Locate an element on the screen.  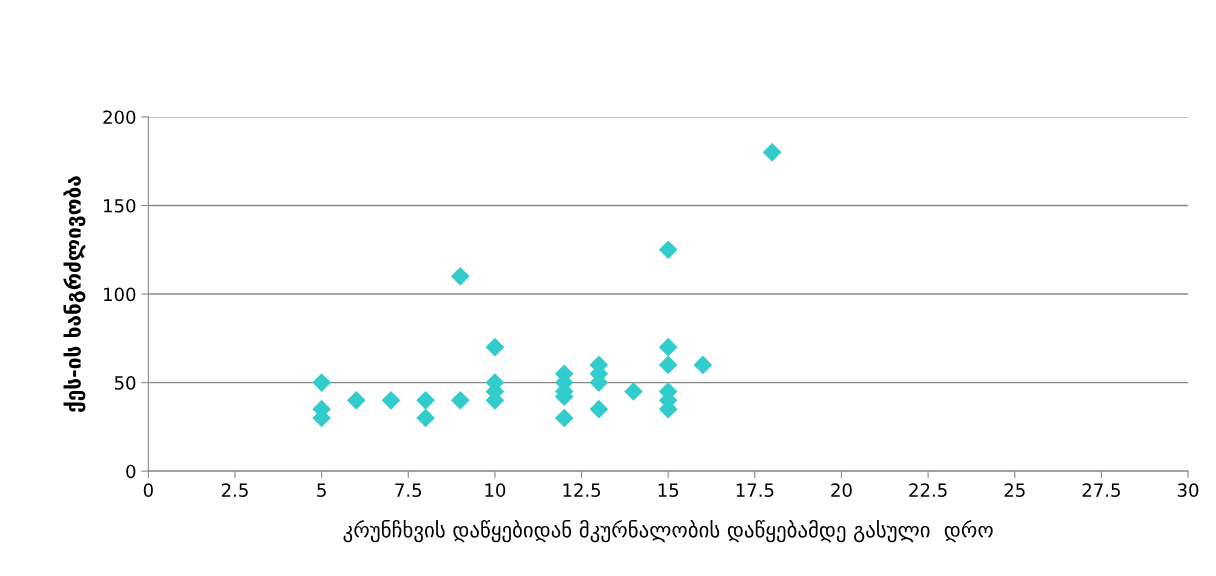
y-tick-label: 200 is located at coordinates (119, 117).